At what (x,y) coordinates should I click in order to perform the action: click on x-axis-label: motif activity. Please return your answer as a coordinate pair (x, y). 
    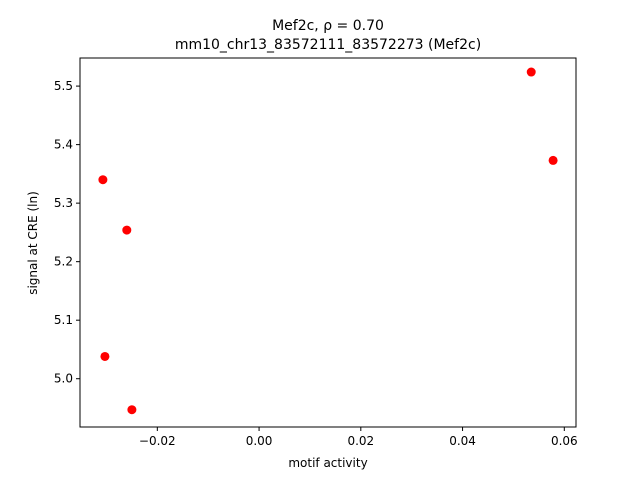
    Looking at the image, I should click on (327, 463).